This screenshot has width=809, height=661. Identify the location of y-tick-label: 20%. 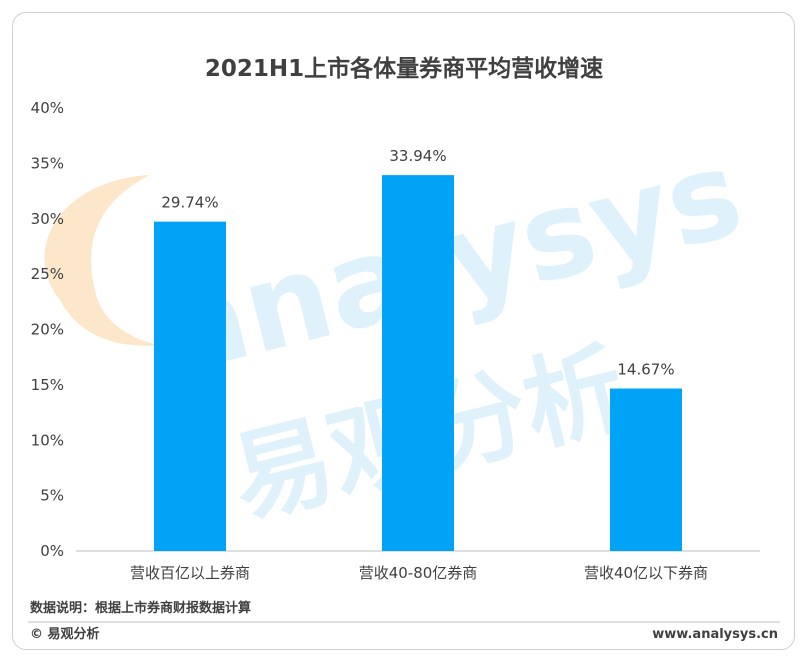
(47, 330).